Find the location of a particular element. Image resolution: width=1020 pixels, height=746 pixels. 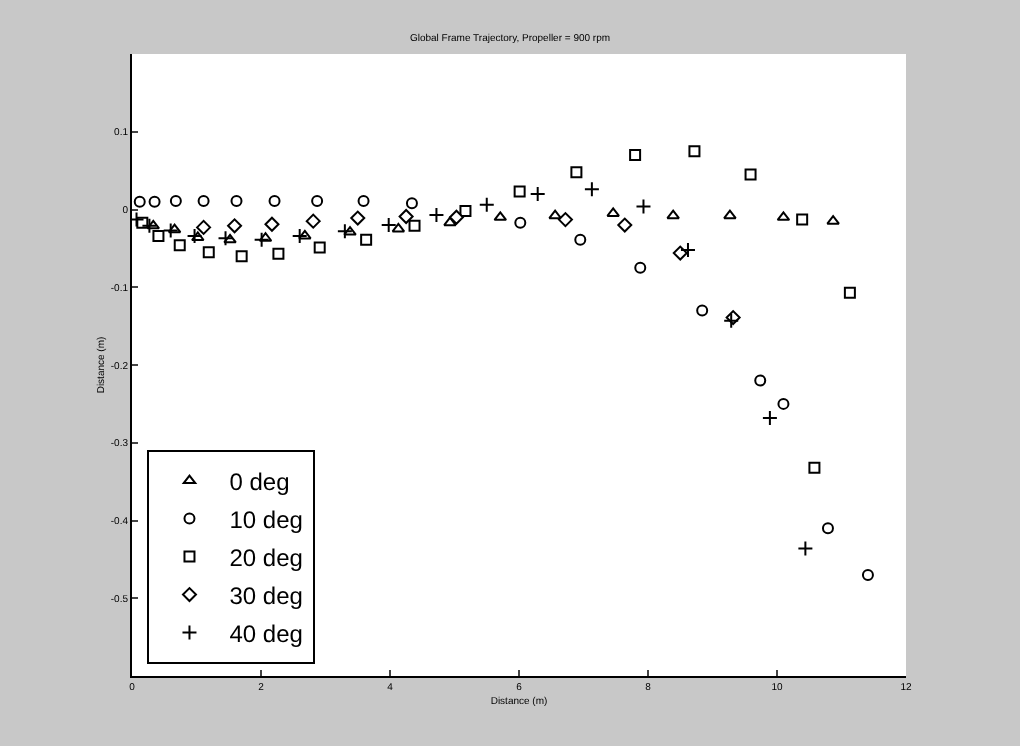

legend-label: 10 deg is located at coordinates (266, 519).